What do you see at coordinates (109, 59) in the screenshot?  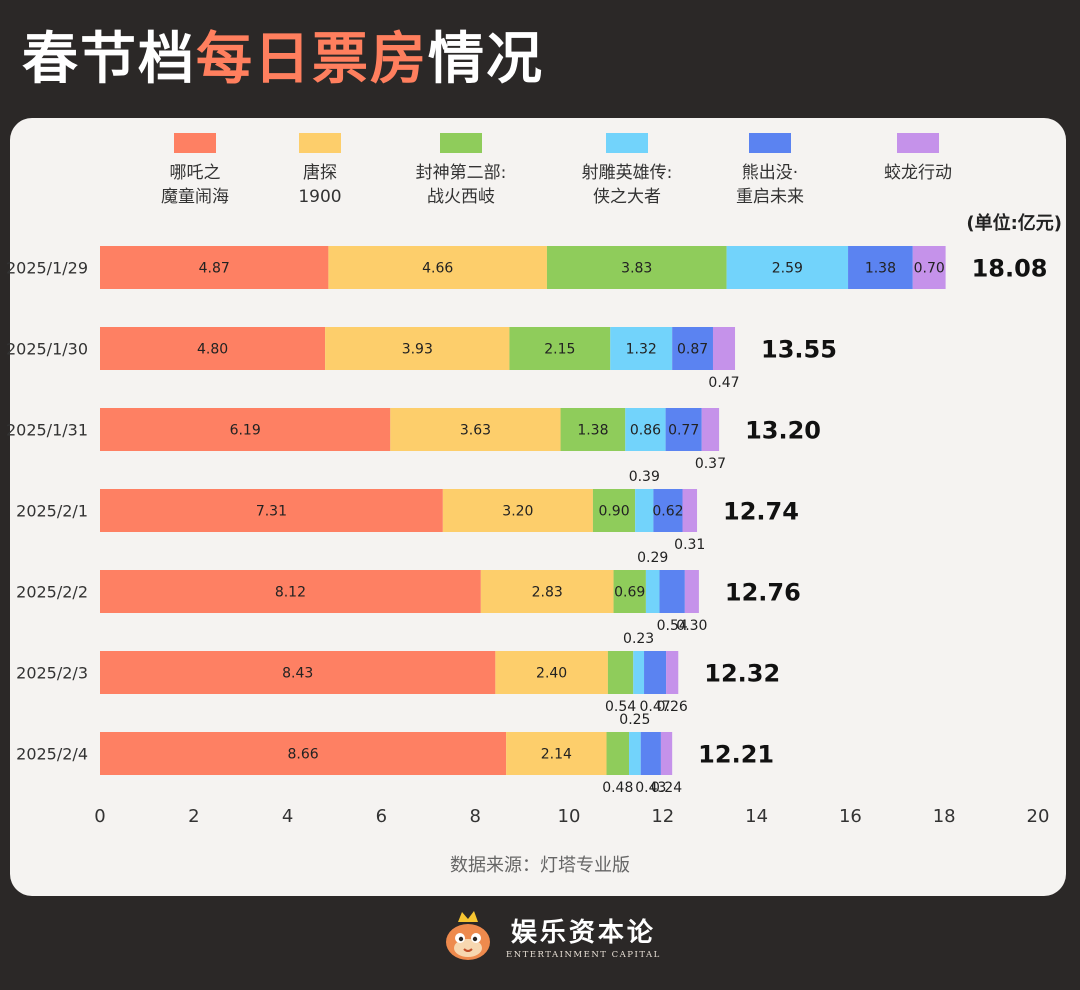 I see `title-part1: 春节档` at bounding box center [109, 59].